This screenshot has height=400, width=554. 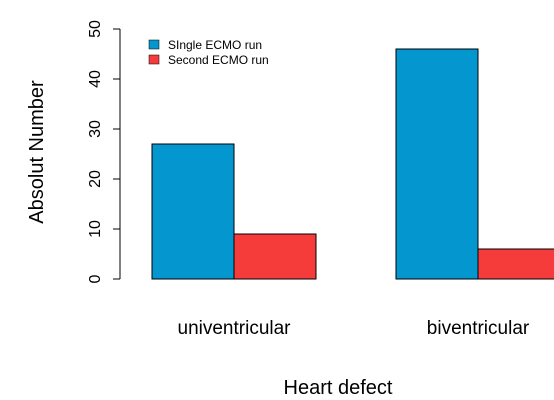 I want to click on y-tick-label: 20, so click(x=95, y=179).